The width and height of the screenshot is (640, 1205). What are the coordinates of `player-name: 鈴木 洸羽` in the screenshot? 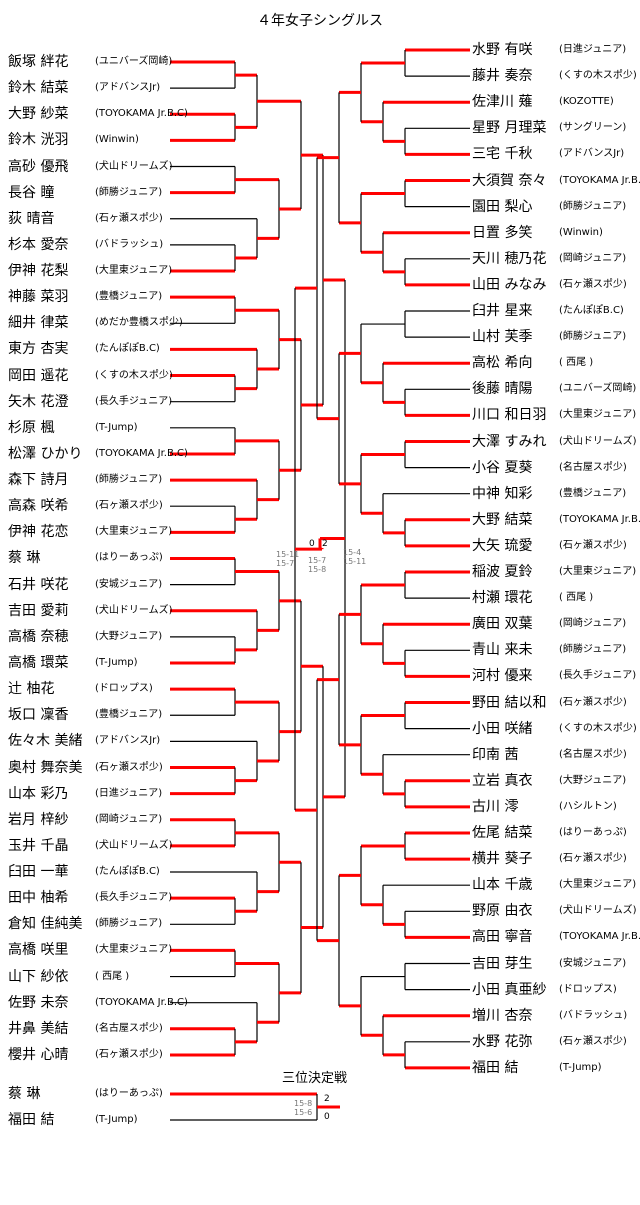 It's located at (38, 140).